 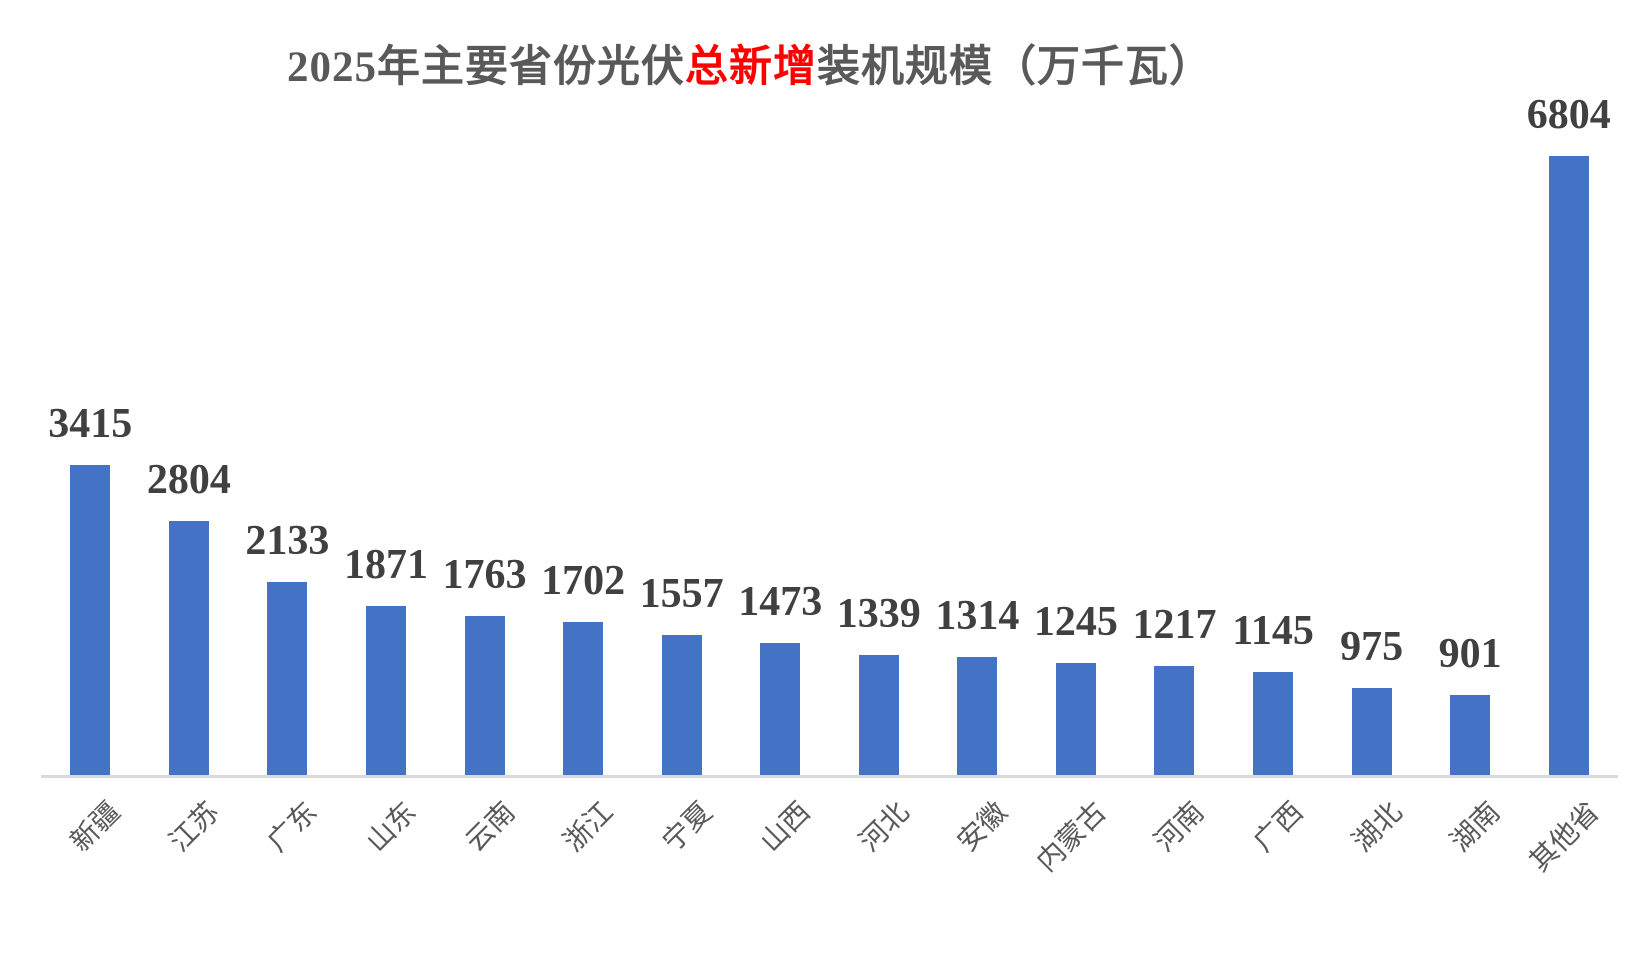 What do you see at coordinates (1470, 654) in the screenshot?
I see `bar-value-label: 901` at bounding box center [1470, 654].